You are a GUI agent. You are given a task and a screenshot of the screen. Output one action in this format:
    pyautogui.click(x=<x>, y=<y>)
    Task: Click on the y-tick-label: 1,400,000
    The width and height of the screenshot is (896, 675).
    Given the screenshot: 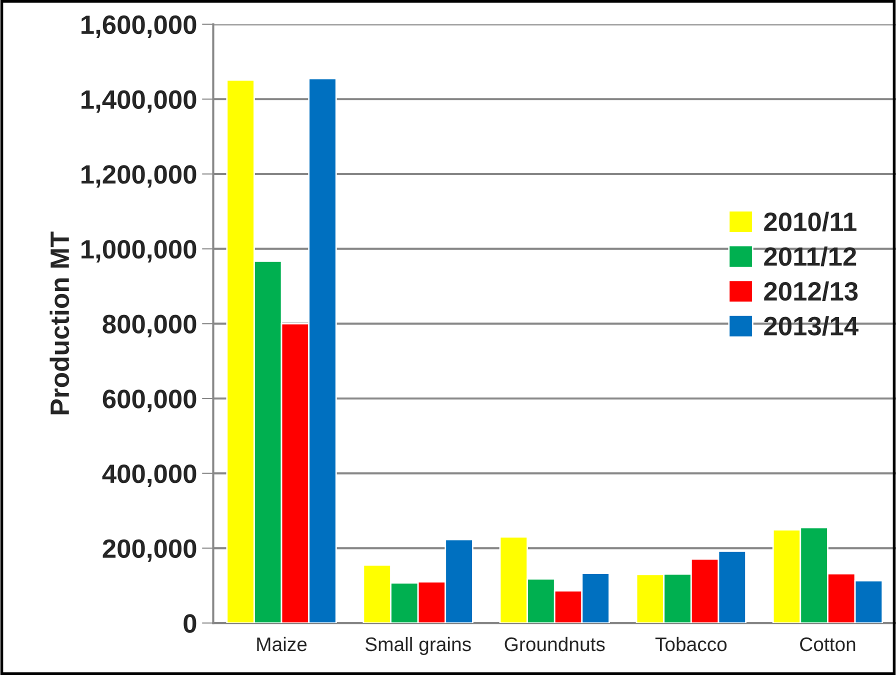 What is the action you would take?
    pyautogui.click(x=139, y=101)
    